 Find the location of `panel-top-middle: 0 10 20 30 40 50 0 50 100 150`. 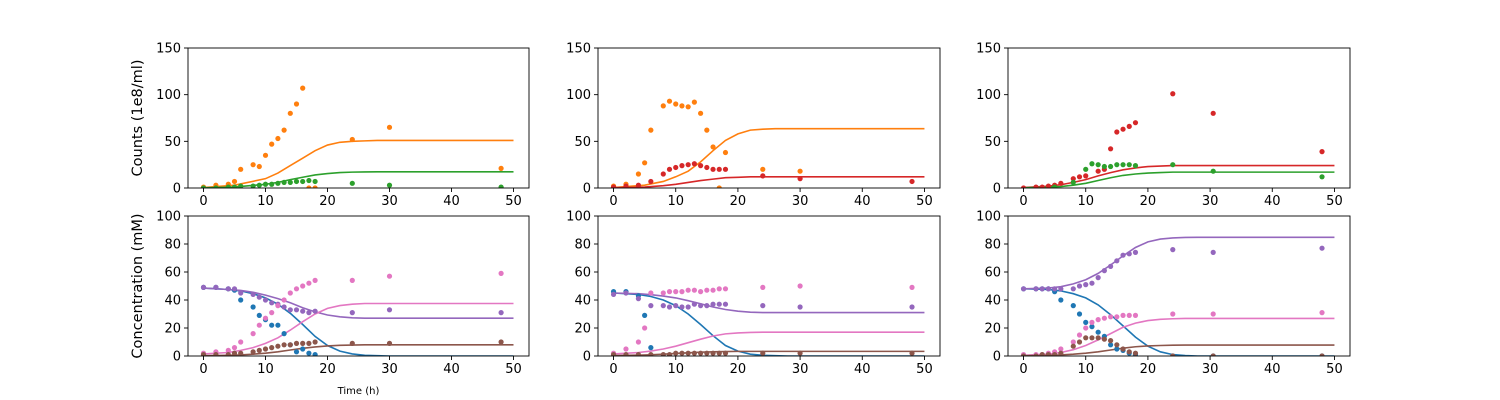

panel-top-middle: 0 10 20 30 40 50 0 50 100 150 is located at coordinates (753, 125).